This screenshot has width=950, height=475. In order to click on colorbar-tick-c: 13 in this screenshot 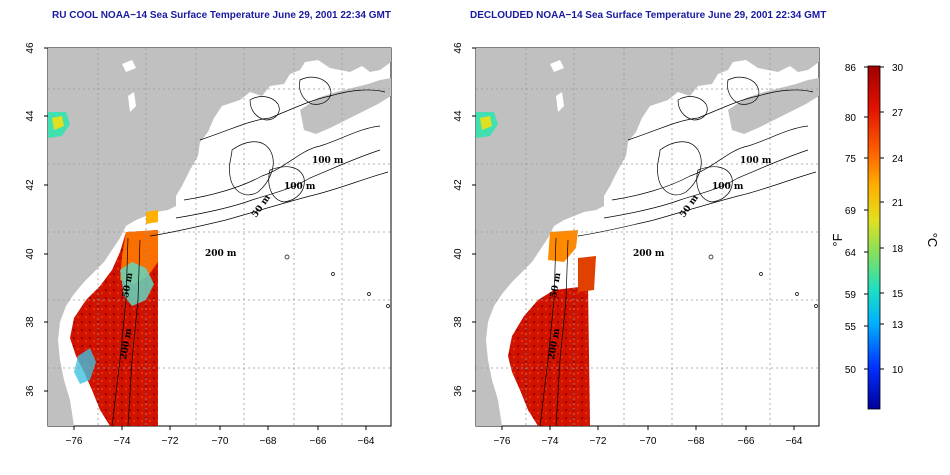, I will do `click(898, 325)`.